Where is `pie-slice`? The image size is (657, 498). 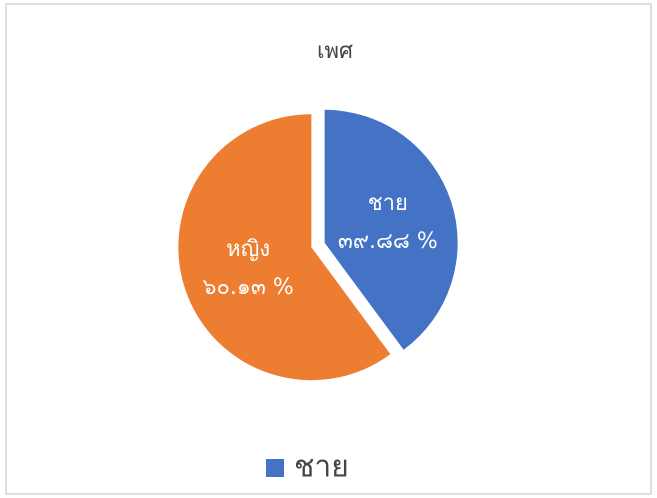 pie-slice is located at coordinates (391, 229).